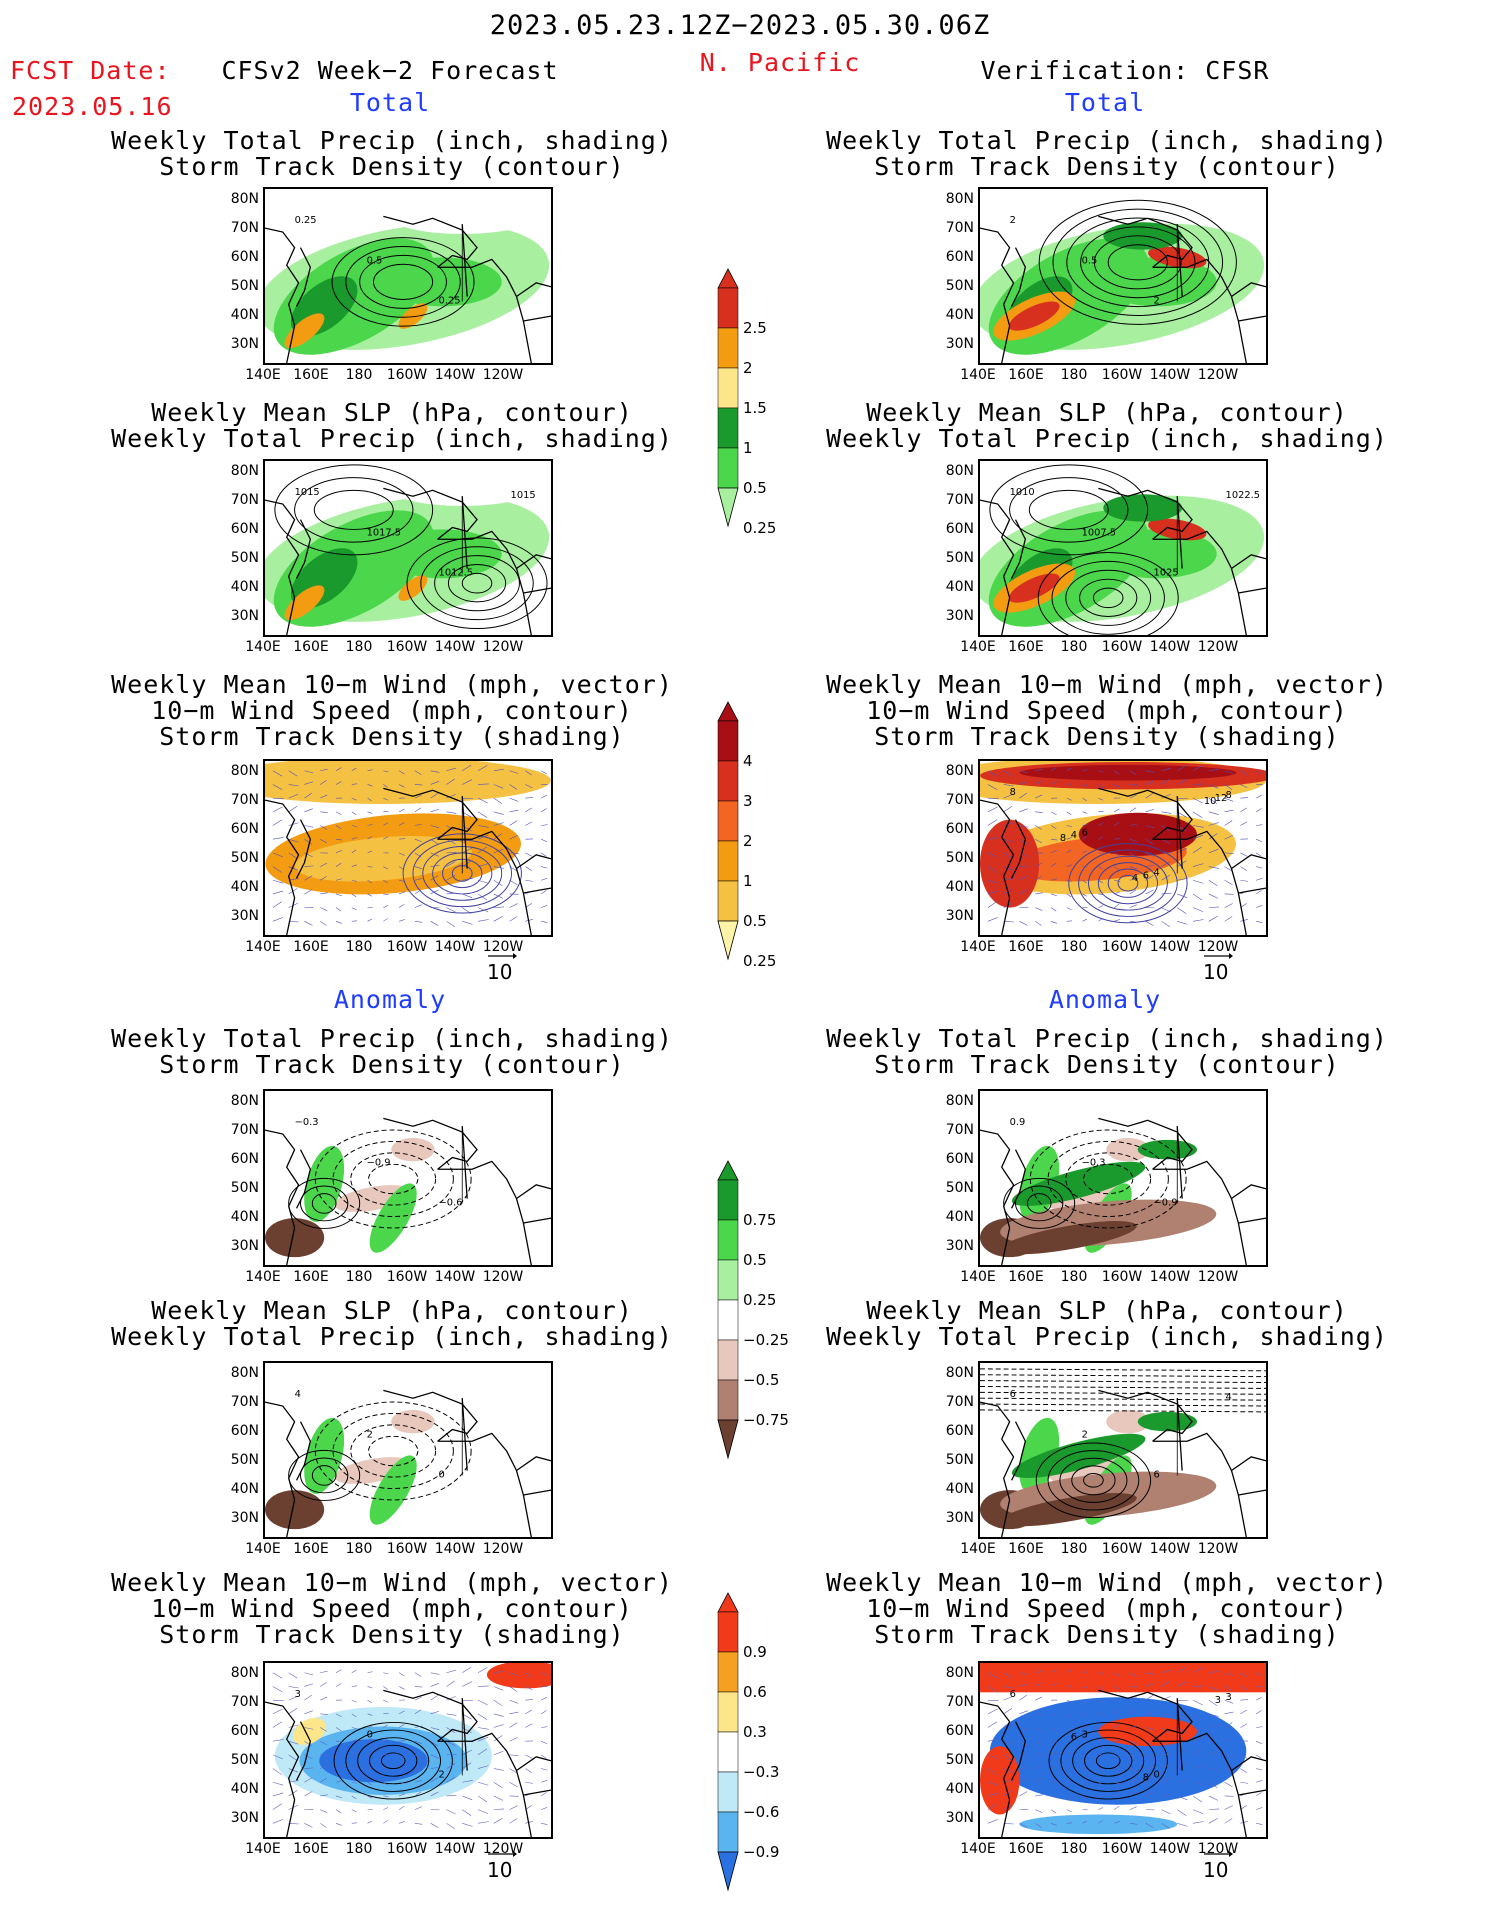  I want to click on panel-title: 10−m Wind Speed (mph, contour), so click(1107, 1608).